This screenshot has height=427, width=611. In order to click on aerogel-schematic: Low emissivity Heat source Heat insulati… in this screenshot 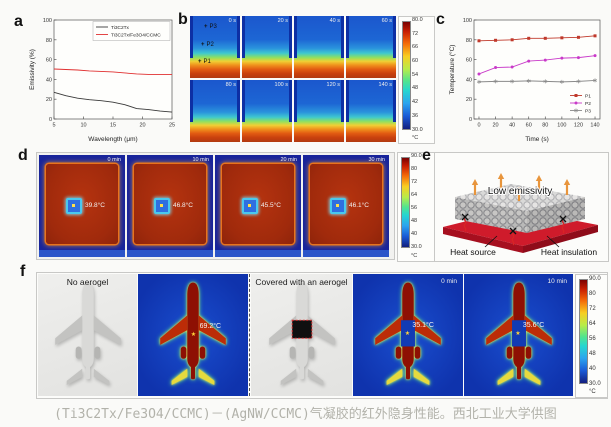, I will do `click(520, 215)`.